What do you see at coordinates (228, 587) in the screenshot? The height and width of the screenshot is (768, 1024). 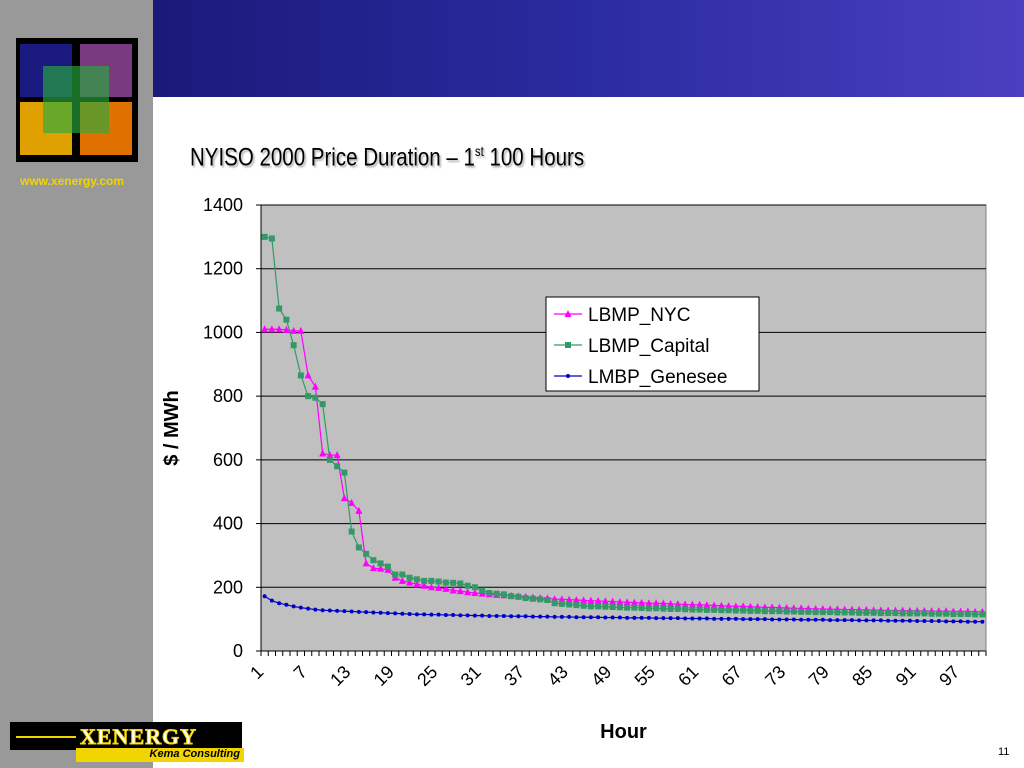 I see `y-tick-label: 200` at bounding box center [228, 587].